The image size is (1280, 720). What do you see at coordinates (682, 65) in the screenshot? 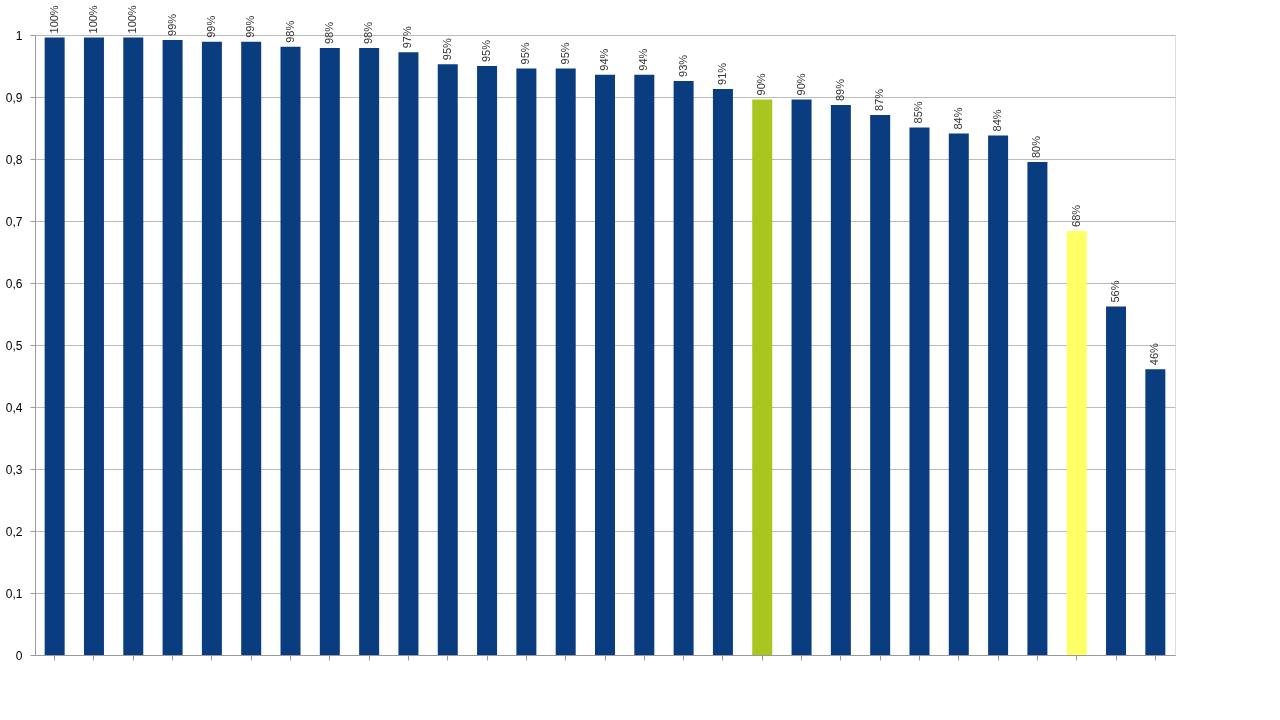
I see `data-label: 93%` at bounding box center [682, 65].